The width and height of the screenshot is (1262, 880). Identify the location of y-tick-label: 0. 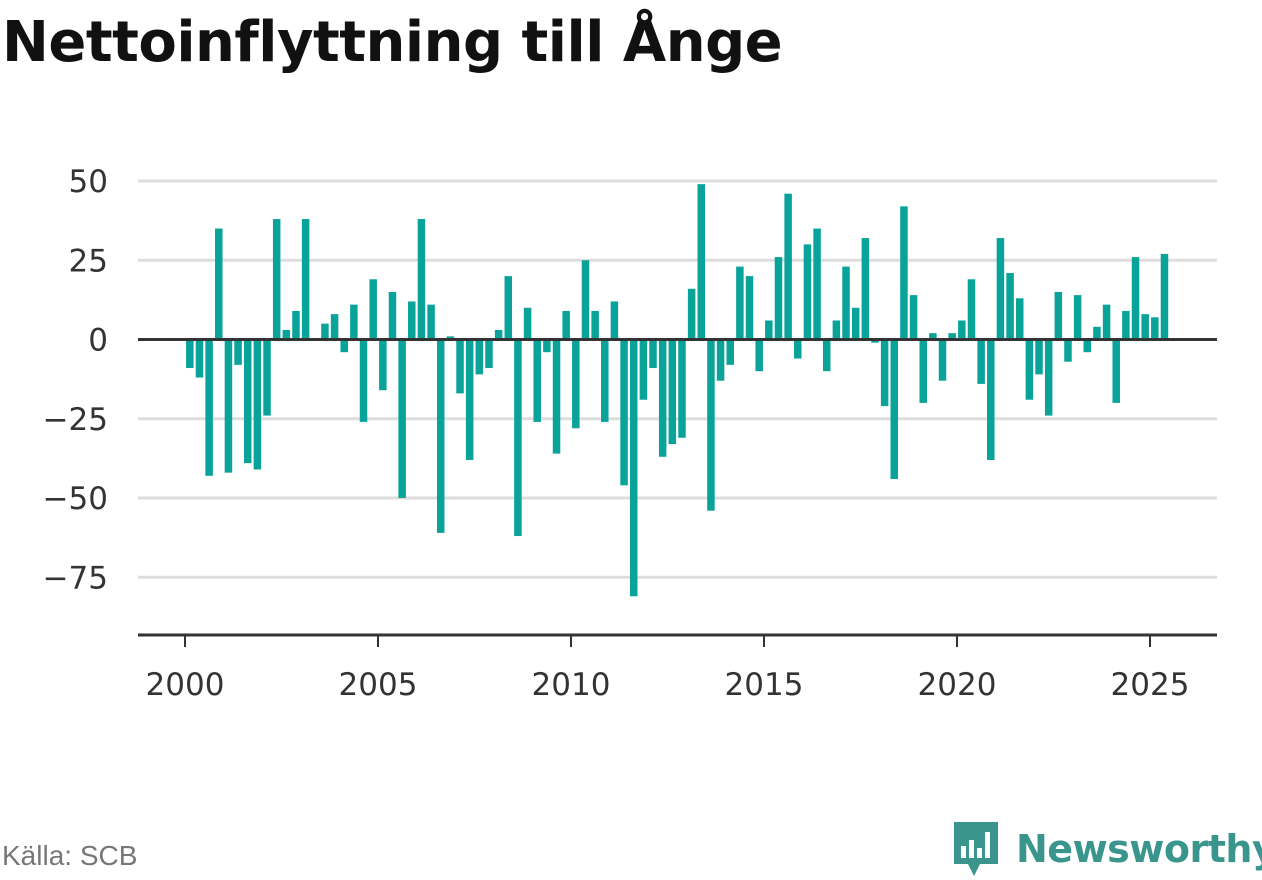
(98, 341).